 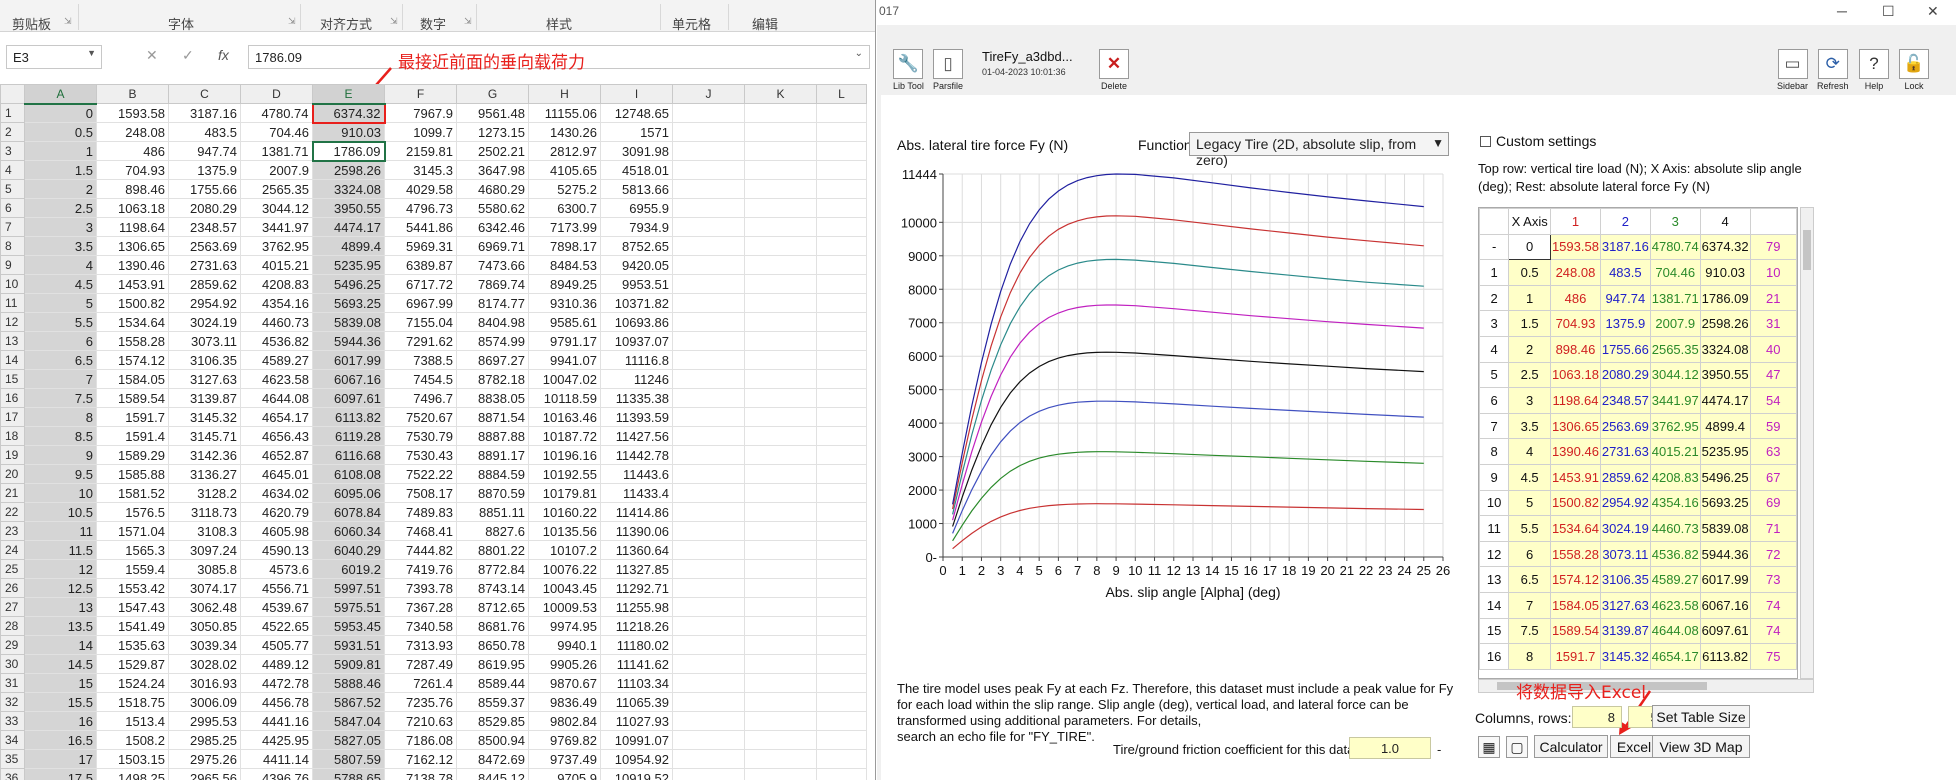 What do you see at coordinates (1530, 503) in the screenshot?
I see `table-cell: 5` at bounding box center [1530, 503].